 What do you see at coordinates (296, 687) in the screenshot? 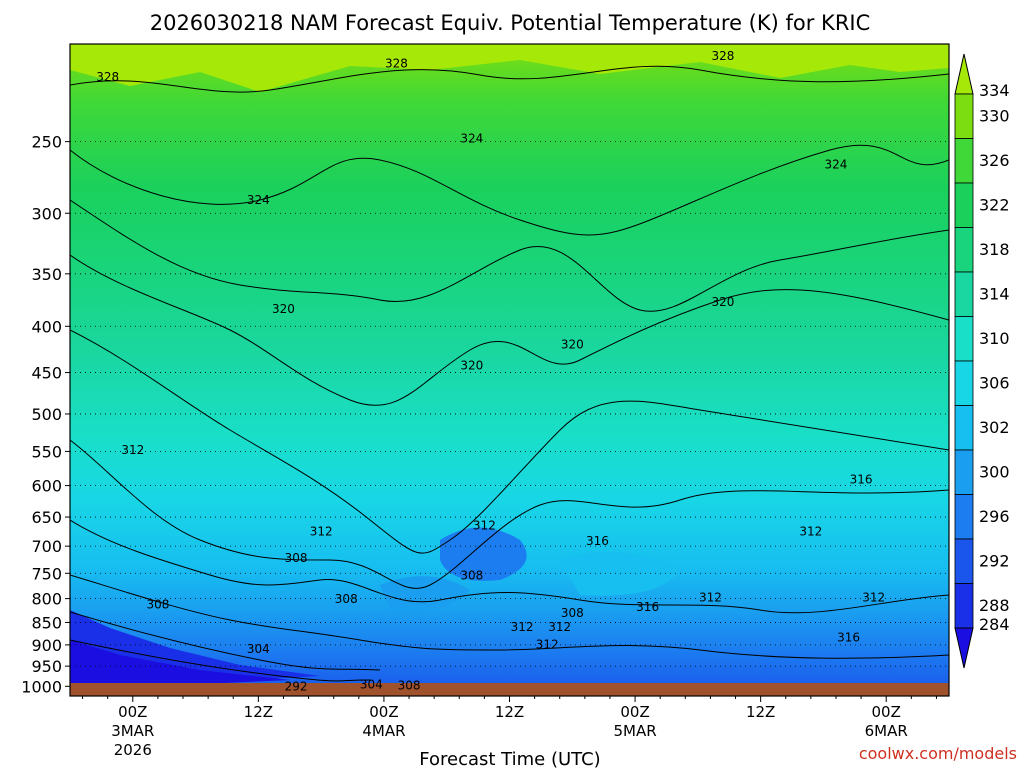
I see `contour-label: 292` at bounding box center [296, 687].